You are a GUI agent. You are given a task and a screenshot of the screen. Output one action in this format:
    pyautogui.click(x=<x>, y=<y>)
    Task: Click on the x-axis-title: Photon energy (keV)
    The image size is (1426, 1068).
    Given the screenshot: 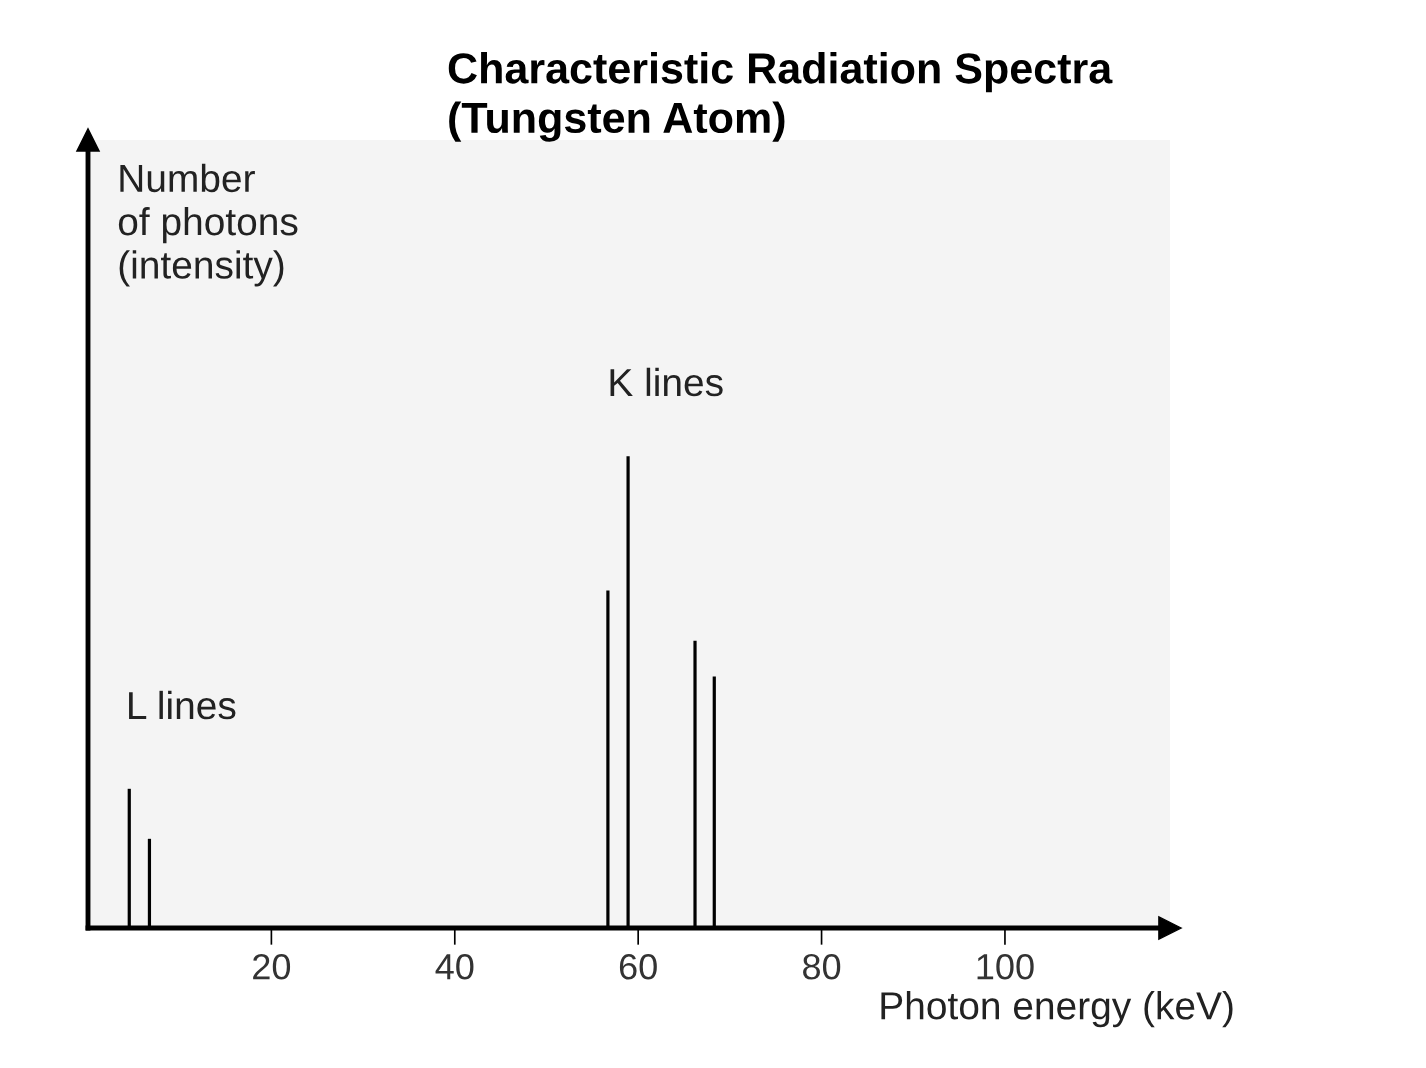 What is the action you would take?
    pyautogui.click(x=1057, y=1009)
    